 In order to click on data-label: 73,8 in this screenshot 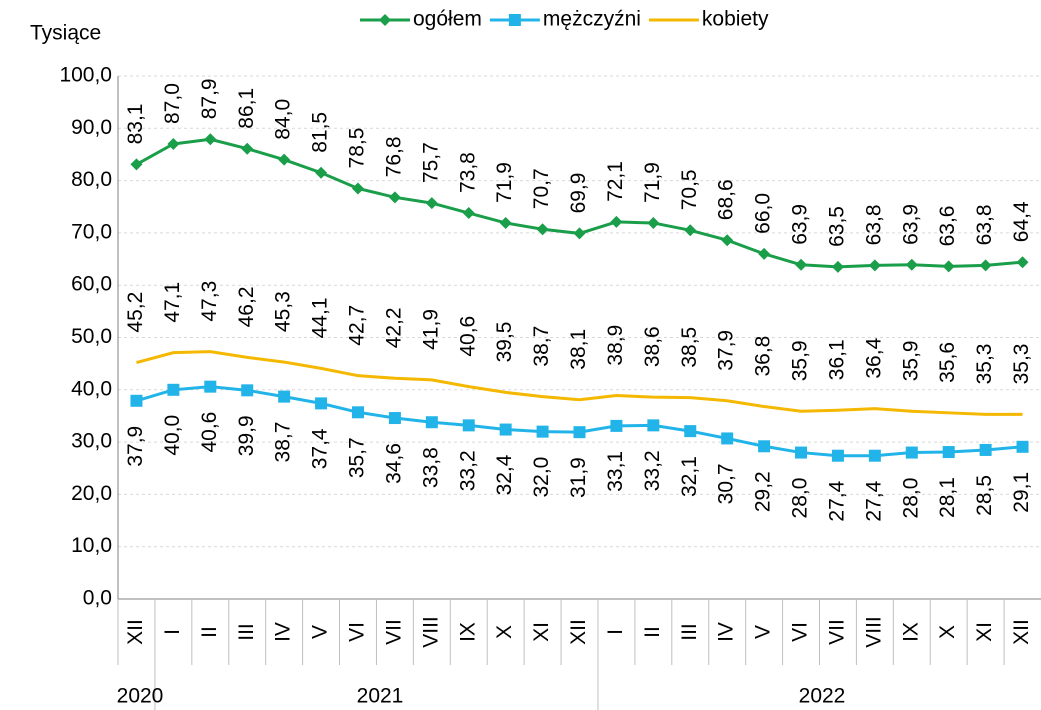, I will do `click(467, 172)`.